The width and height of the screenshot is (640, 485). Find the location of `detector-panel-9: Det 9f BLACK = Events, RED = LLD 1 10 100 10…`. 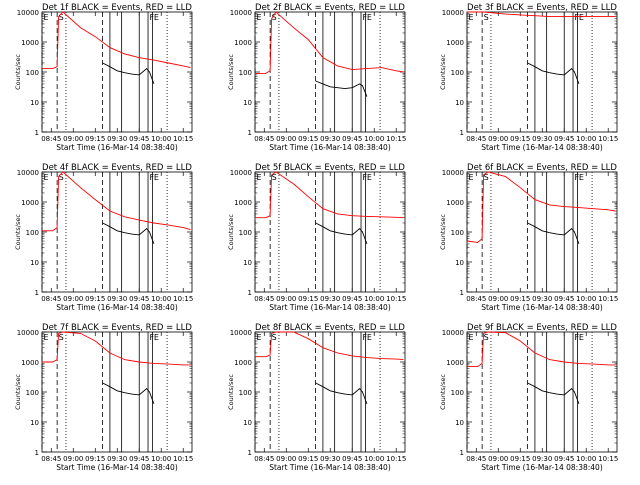

detector-panel-9: Det 9f BLACK = Events, RED = LLD 1 10 100 10… is located at coordinates (528, 397).